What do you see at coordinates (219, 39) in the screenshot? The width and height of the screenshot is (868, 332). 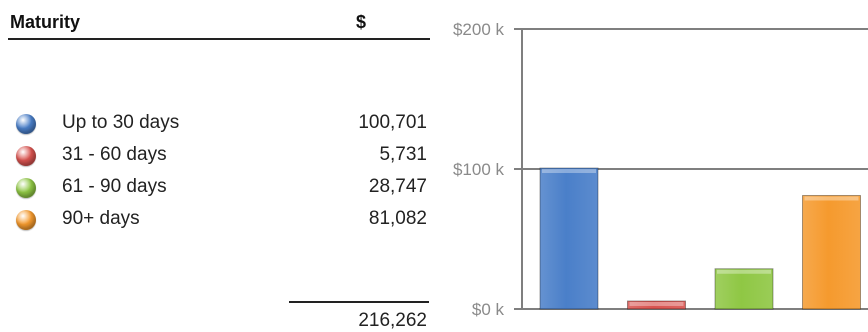 I see `header-rule` at bounding box center [219, 39].